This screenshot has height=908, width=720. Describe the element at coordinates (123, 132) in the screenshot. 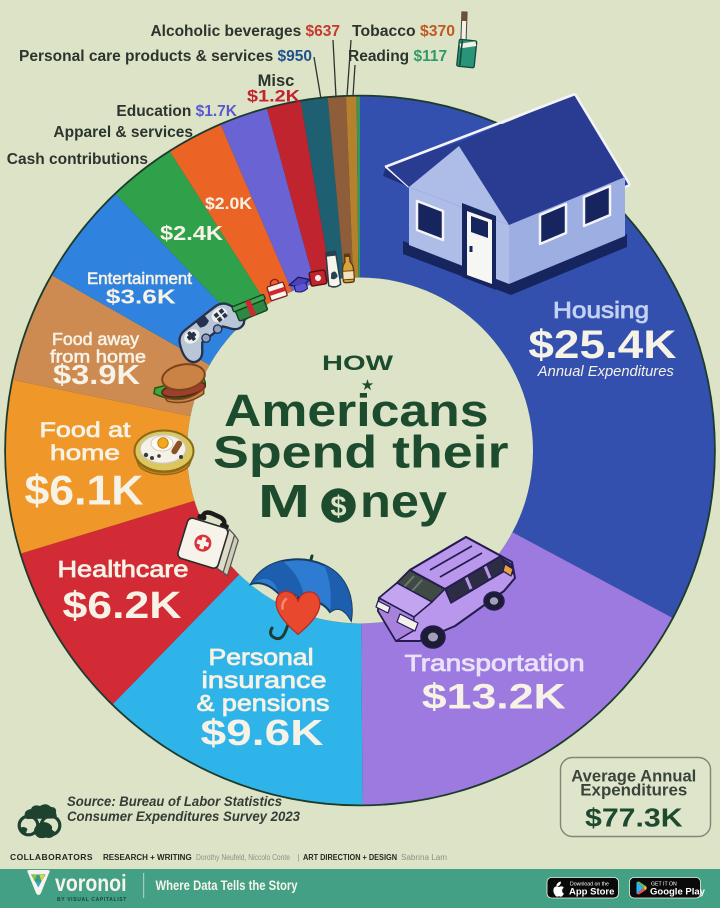

I see `svg-text: Apparel & services` at that location.